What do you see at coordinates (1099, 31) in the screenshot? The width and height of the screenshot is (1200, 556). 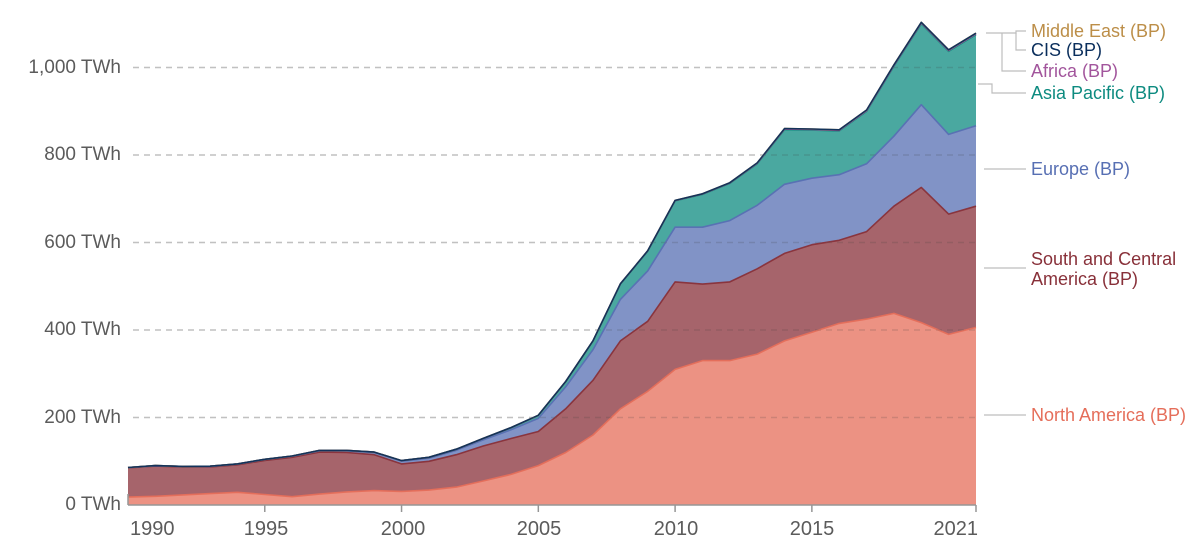 I see `legend-label-middle-east: Middle East (BP)` at bounding box center [1099, 31].